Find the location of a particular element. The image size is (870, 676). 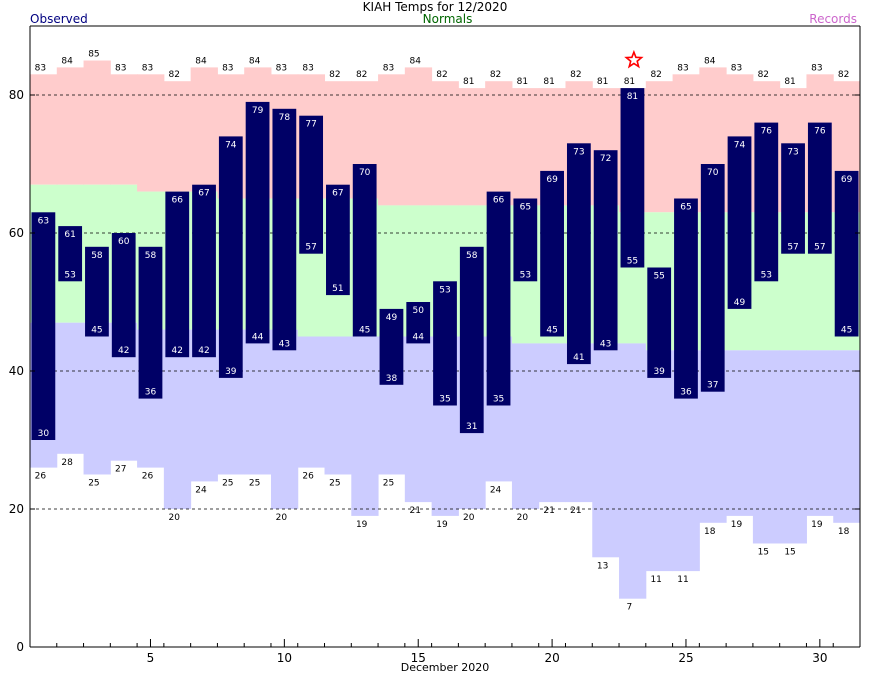

record-low-label: 15 is located at coordinates (763, 553).